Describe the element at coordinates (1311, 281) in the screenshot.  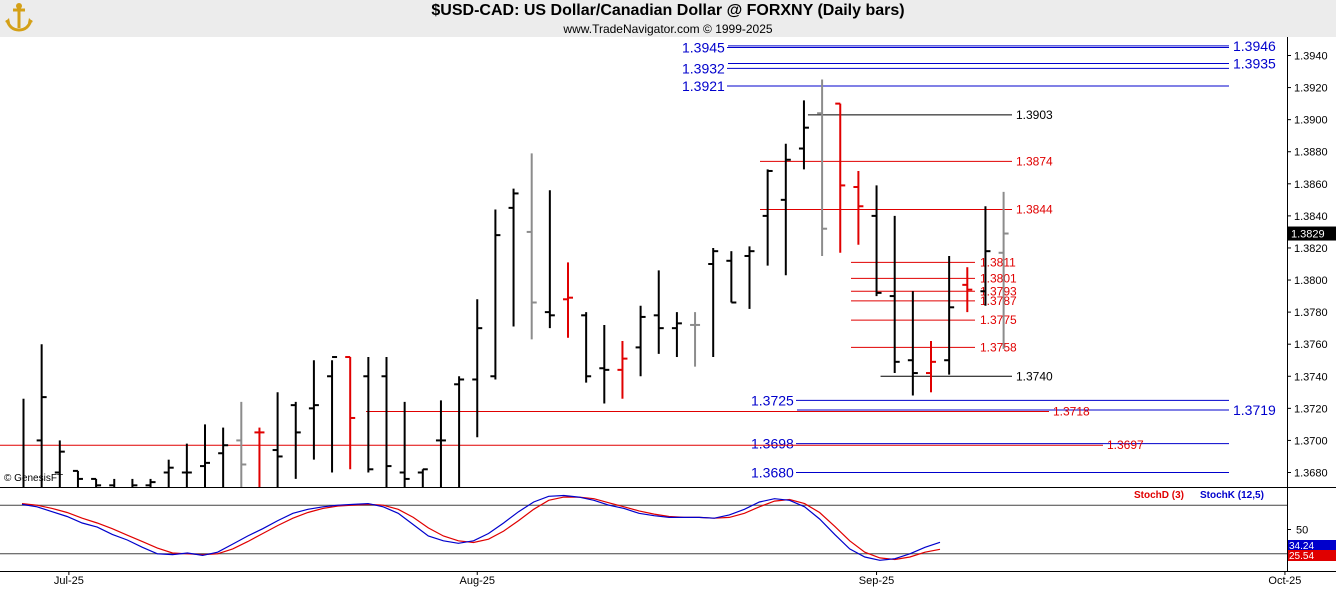
I see `price-tick-label: 1.3800` at that location.